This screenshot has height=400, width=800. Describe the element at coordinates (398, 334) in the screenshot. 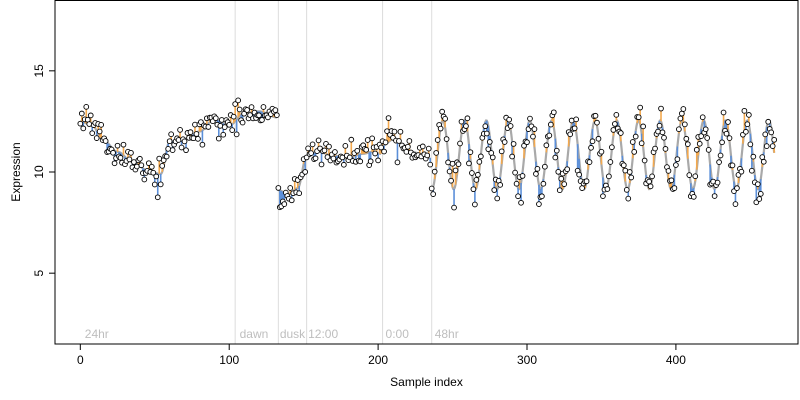

I see `phase-label: 0:00` at that location.